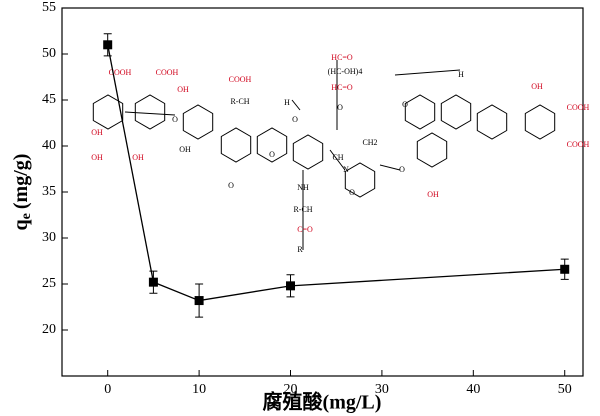  I want to click on y-label-sub: e, so click(26, 216).